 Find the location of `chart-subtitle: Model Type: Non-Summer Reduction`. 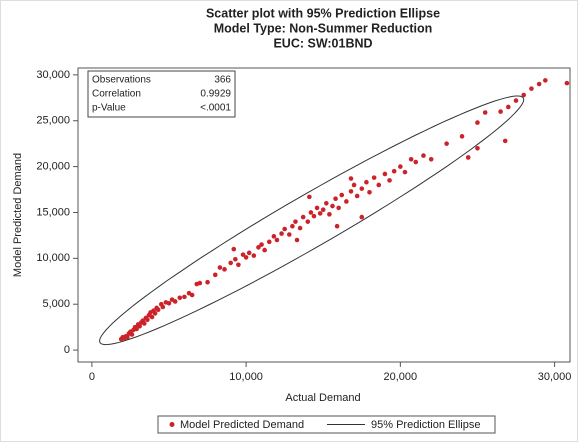

chart-subtitle: Model Type: Non-Summer Reduction is located at coordinates (323, 28).